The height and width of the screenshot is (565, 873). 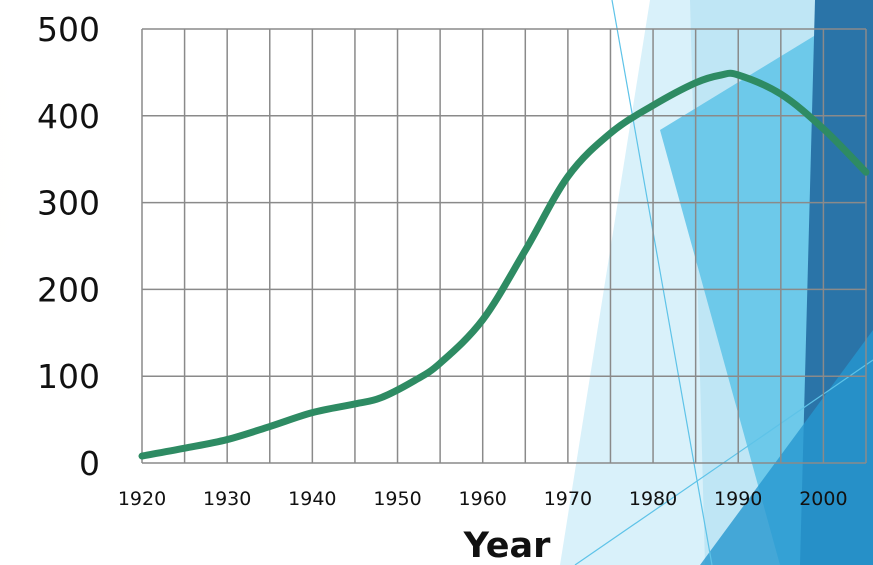 What do you see at coordinates (68, 116) in the screenshot?
I see `y-tick-label: 400` at bounding box center [68, 116].